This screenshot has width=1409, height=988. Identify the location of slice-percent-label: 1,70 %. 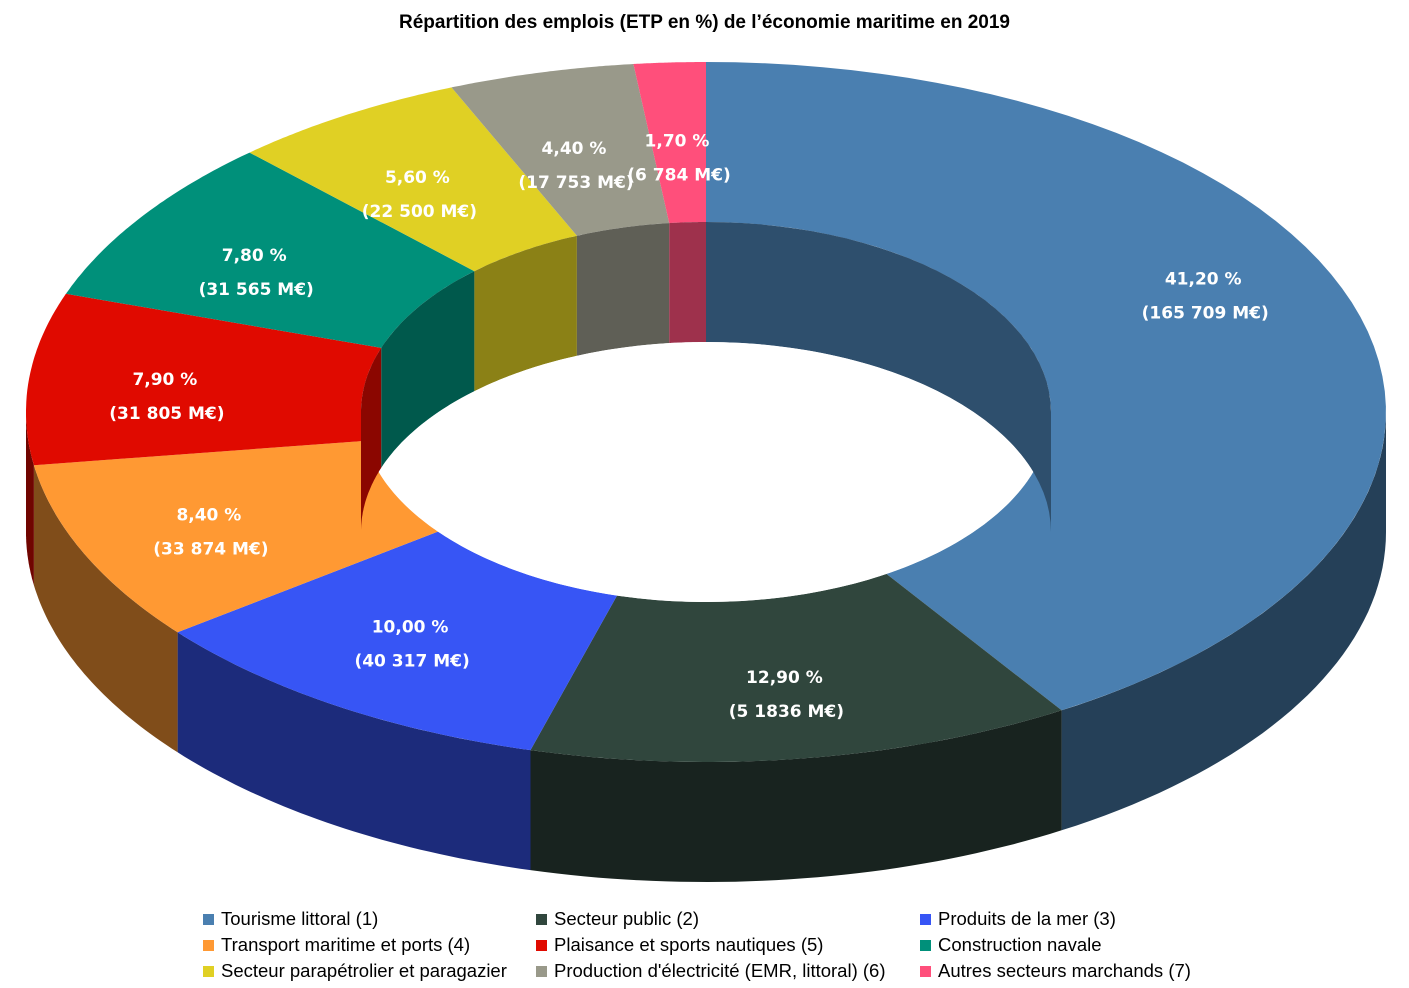
(677, 141).